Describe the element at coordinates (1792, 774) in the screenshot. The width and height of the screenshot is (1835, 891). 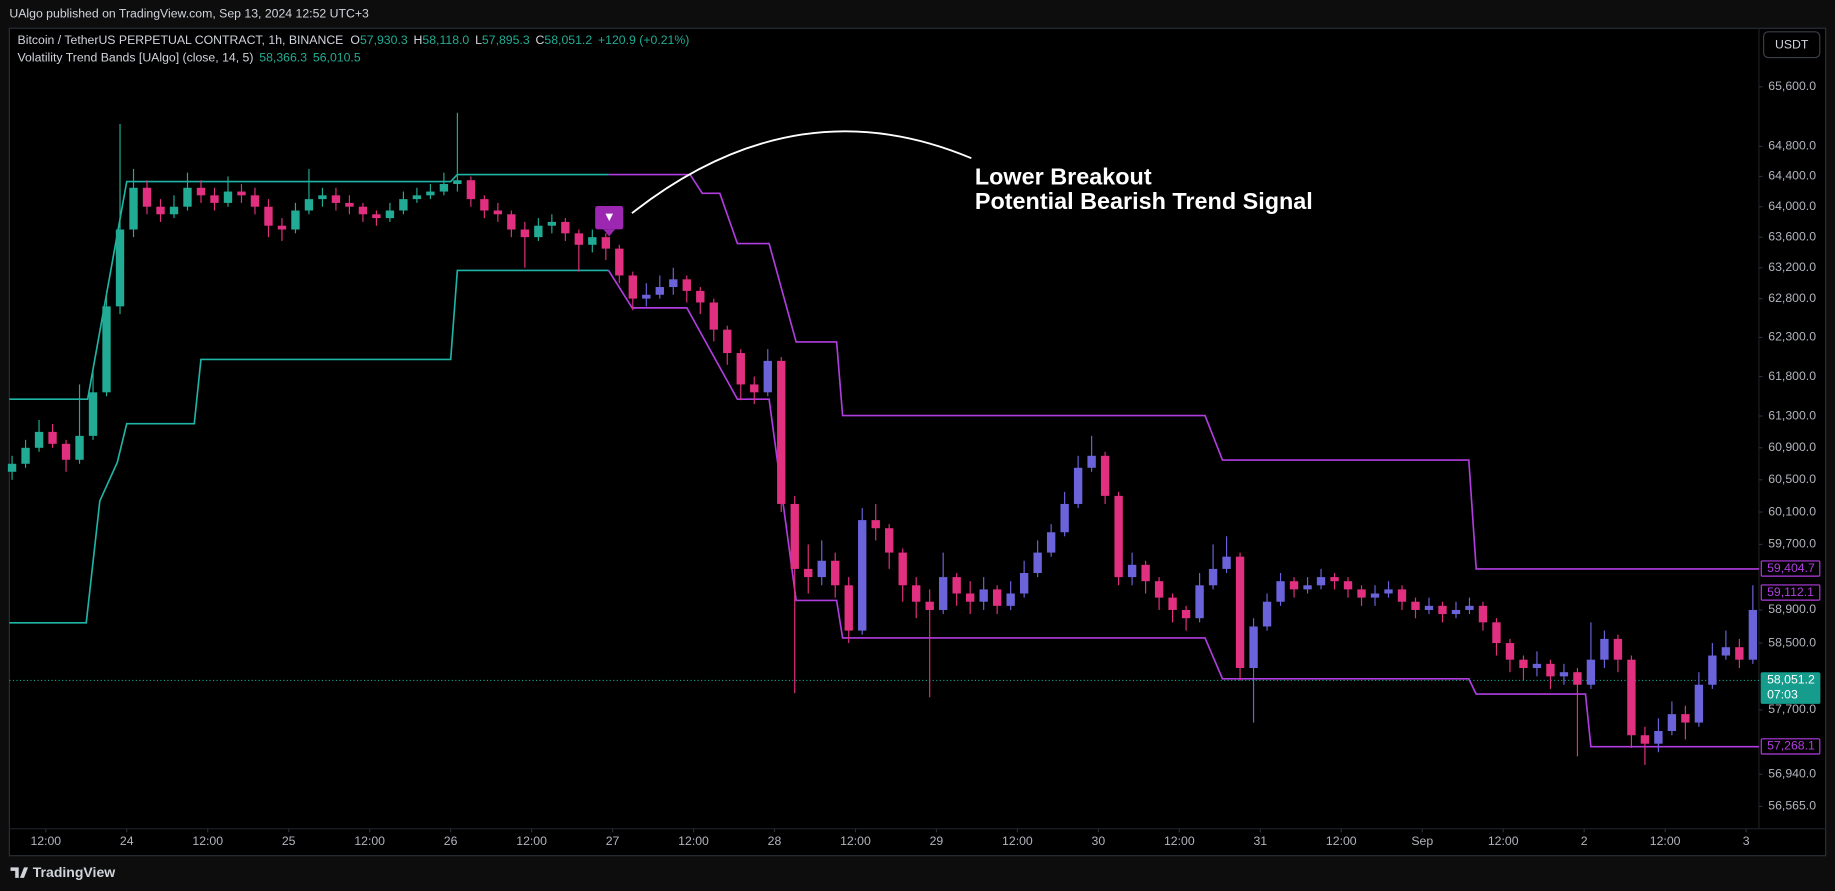
I see `y-tick-label: 56,940.0` at that location.